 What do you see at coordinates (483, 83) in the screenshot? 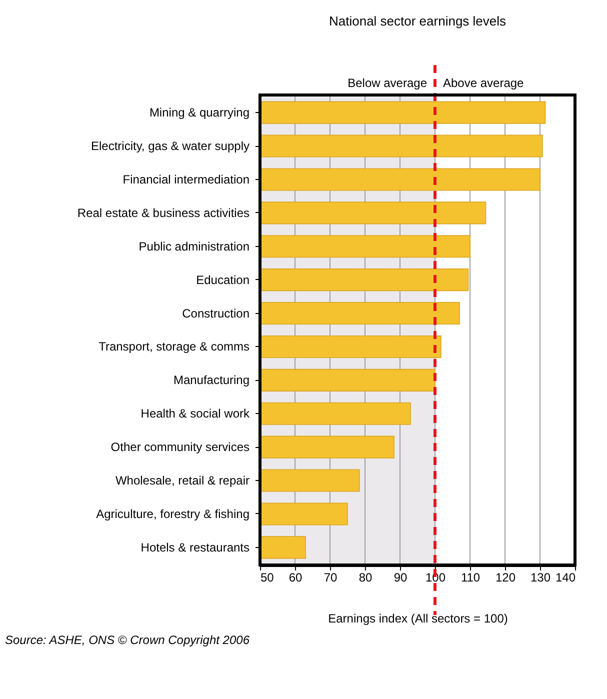
I see `band-label: Above average` at bounding box center [483, 83].